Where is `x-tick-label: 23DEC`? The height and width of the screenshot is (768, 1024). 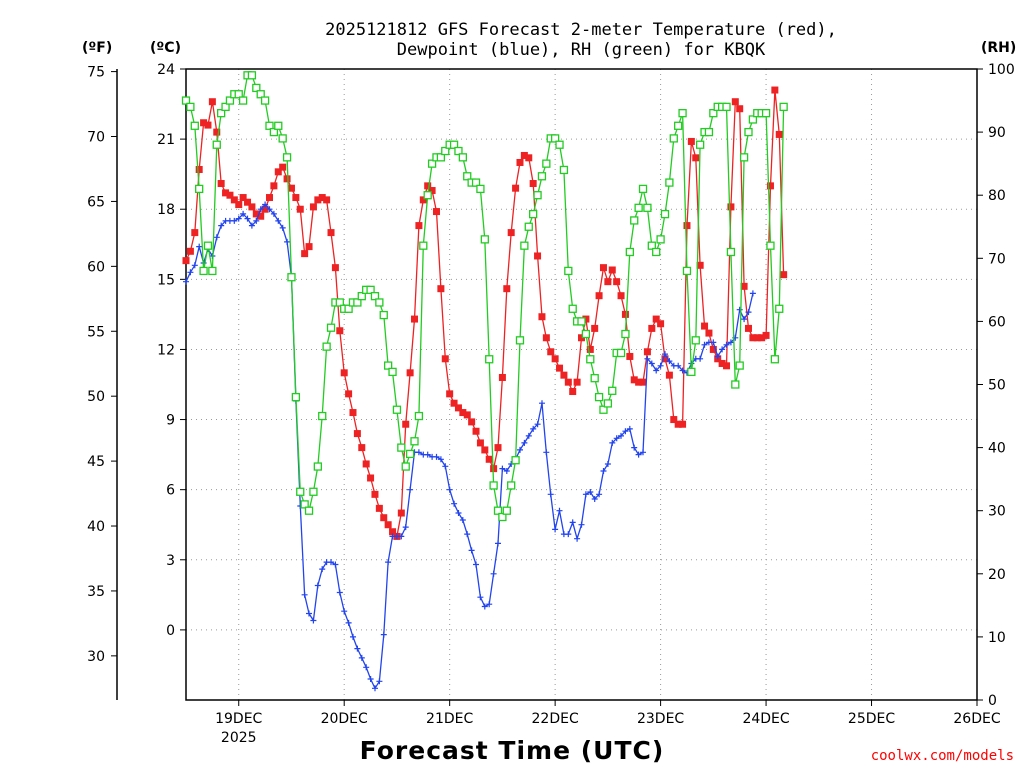
x-tick-label: 23DEC is located at coordinates (660, 719).